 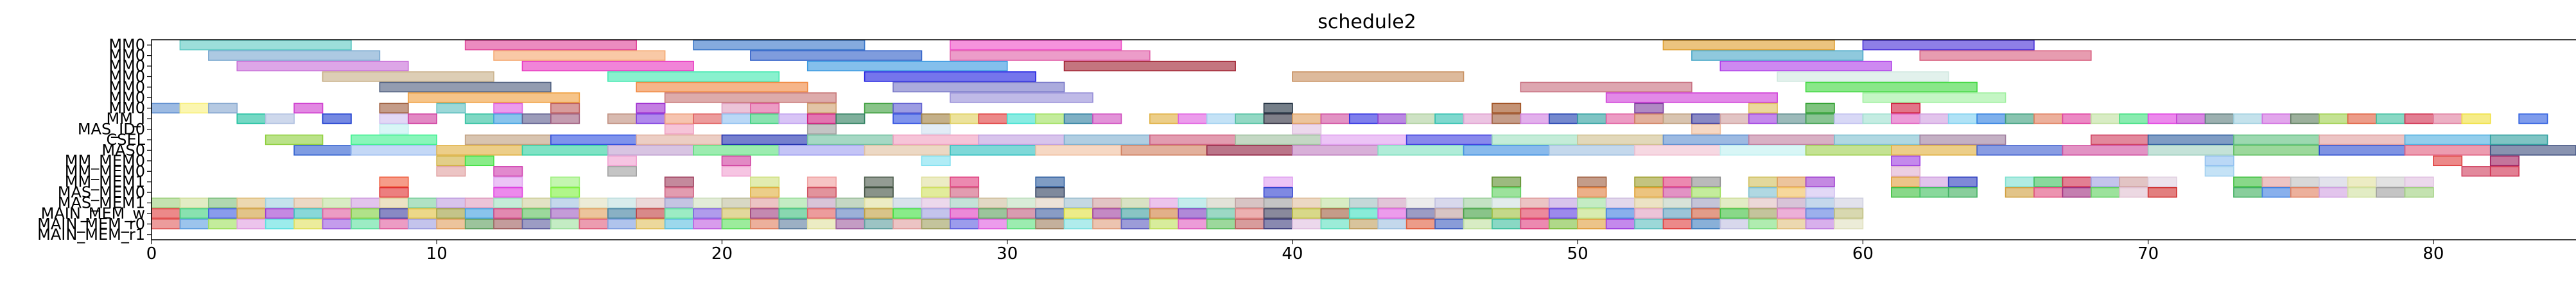 I want to click on x-tick-label: 30, so click(x=1007, y=253).